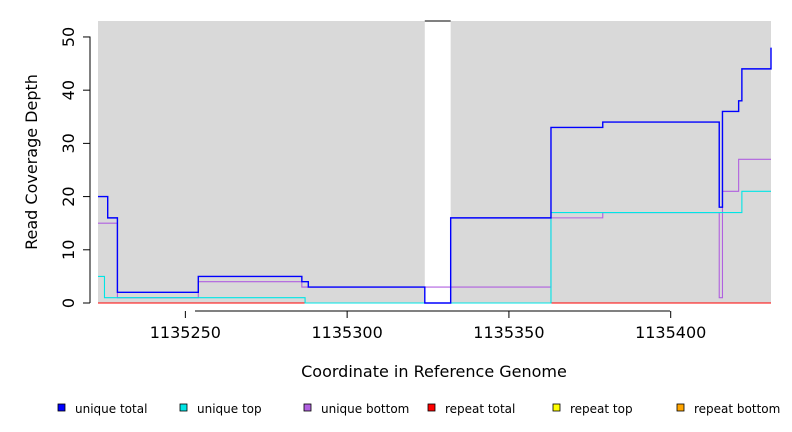 The height and width of the screenshot is (432, 792). What do you see at coordinates (670, 332) in the screenshot?
I see `x-tick-label: 1135400` at bounding box center [670, 332].